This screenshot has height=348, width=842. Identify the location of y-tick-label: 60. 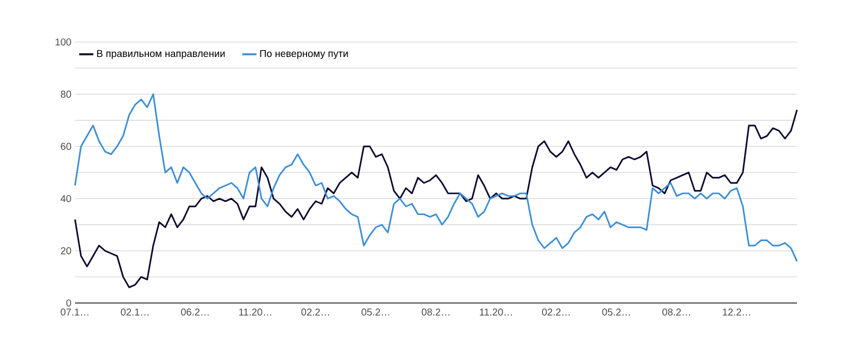
(66, 146).